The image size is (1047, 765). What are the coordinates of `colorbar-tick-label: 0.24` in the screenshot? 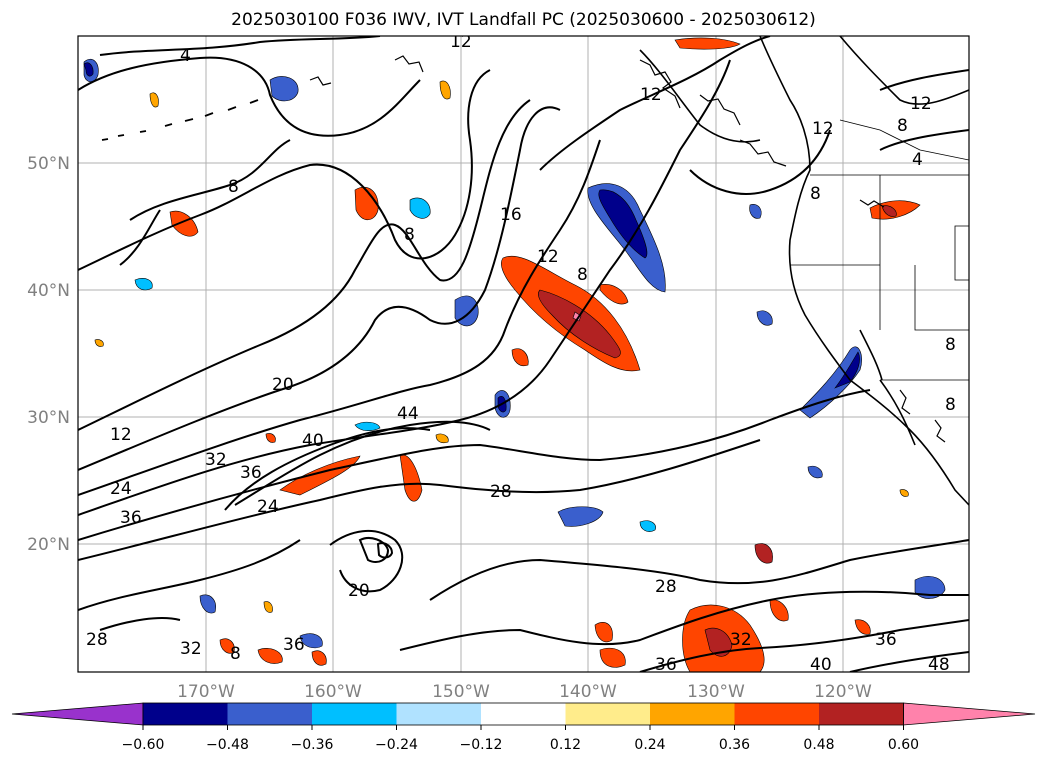 It's located at (649, 745).